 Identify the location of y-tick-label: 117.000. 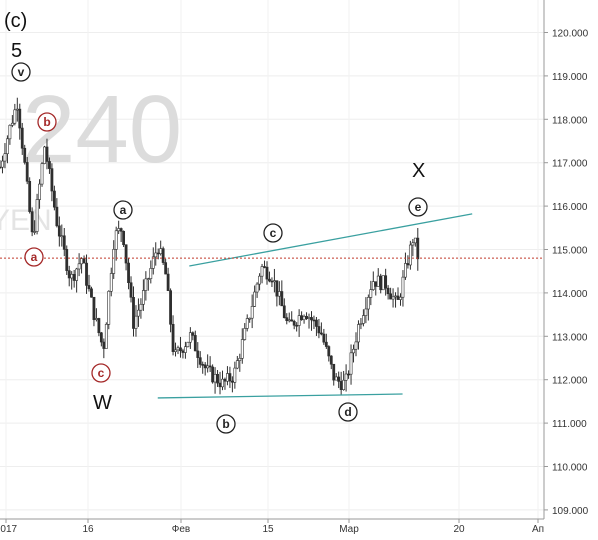
(570, 164).